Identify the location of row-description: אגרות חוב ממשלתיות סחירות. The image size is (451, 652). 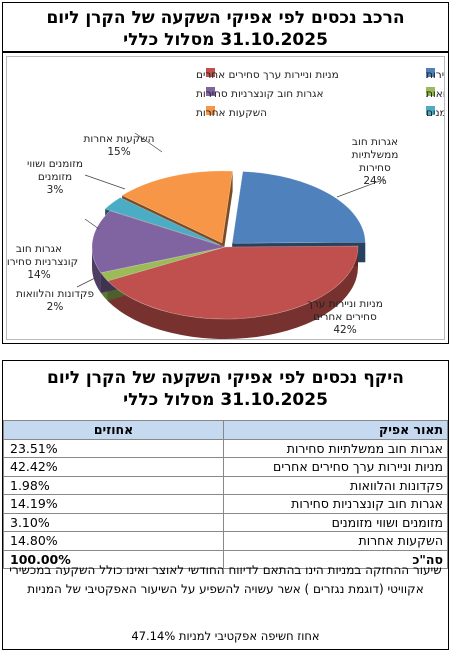
(335, 448).